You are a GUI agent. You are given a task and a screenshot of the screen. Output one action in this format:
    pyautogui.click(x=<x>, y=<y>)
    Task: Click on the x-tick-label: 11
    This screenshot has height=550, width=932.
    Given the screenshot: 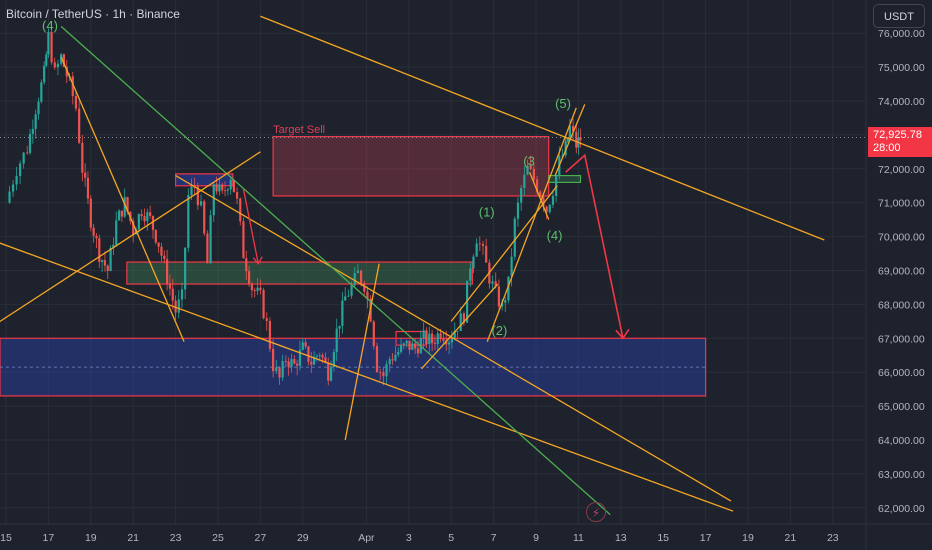 What is the action you would take?
    pyautogui.click(x=578, y=538)
    